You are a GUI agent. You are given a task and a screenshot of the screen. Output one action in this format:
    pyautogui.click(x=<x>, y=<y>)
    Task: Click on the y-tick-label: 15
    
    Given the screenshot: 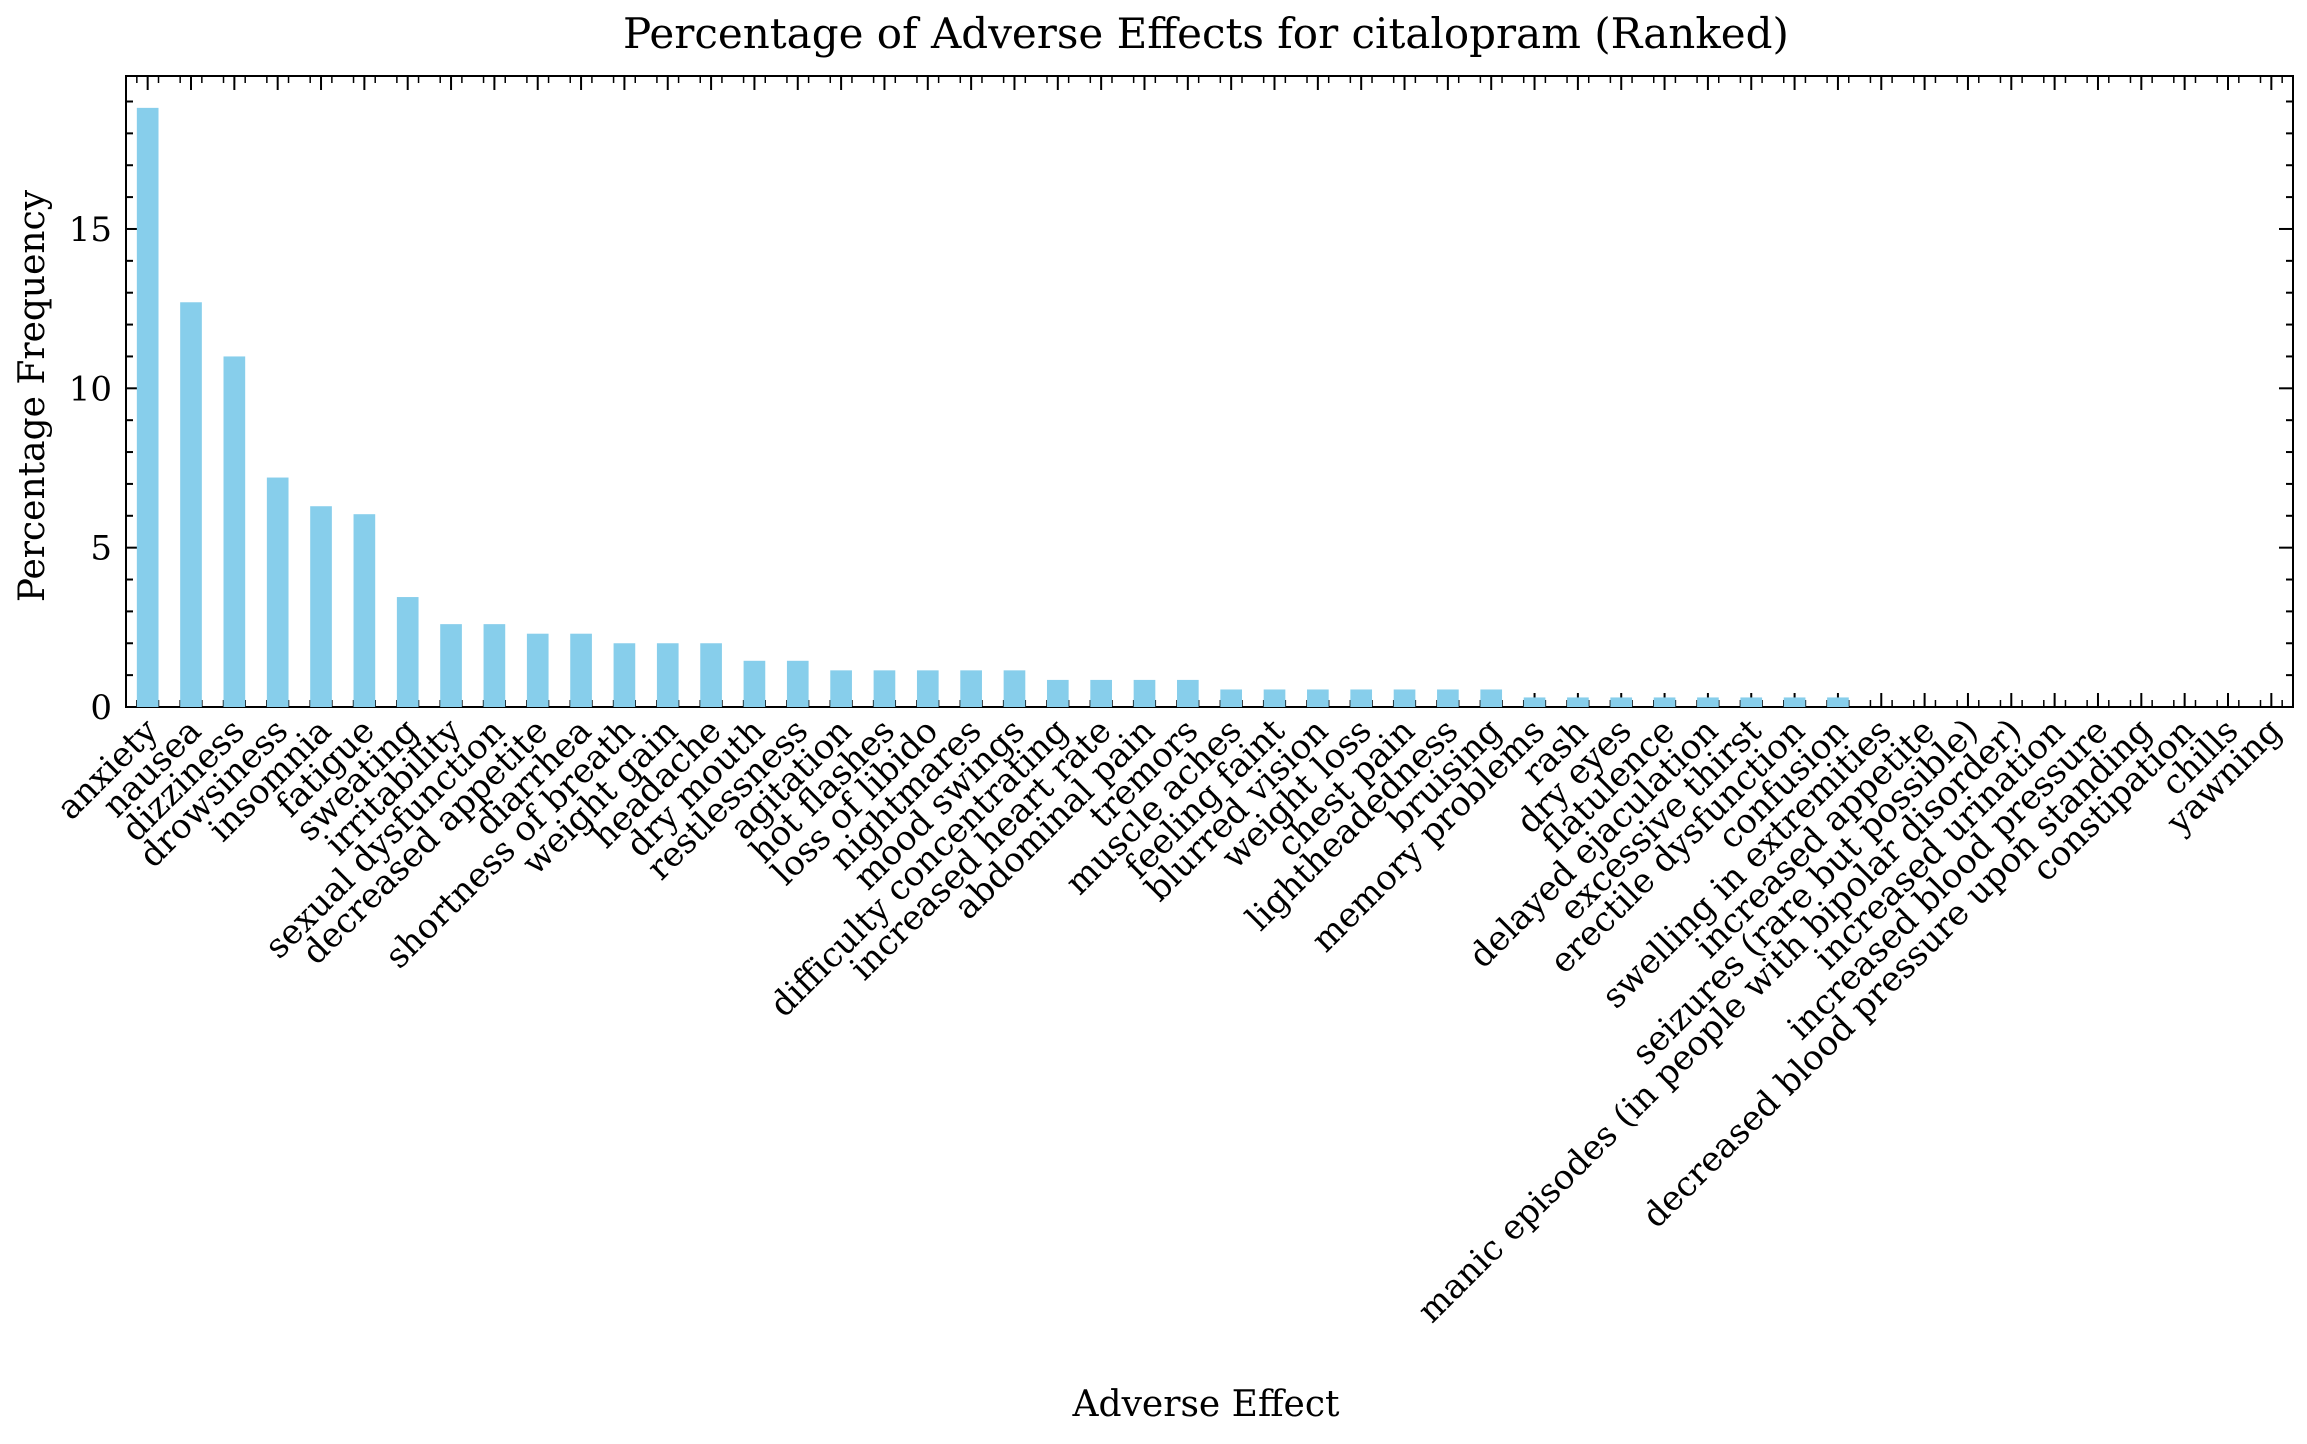 What is the action you would take?
    pyautogui.click(x=90, y=230)
    